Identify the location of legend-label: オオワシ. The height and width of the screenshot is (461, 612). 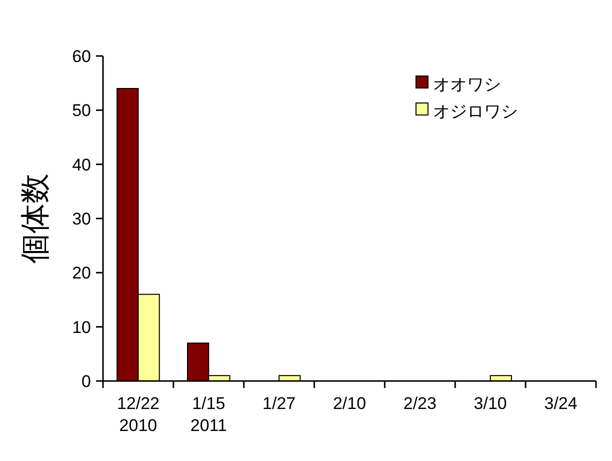
(467, 84).